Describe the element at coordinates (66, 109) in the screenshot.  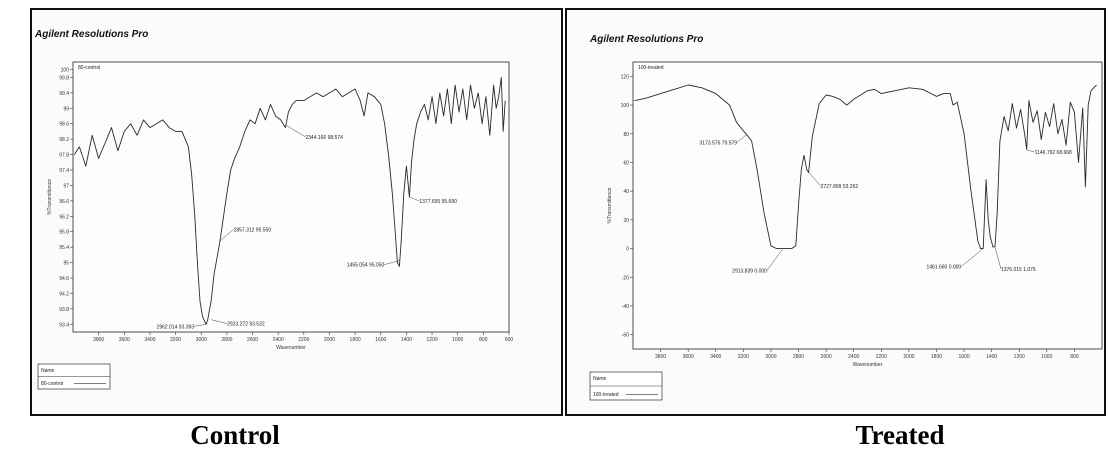
I see `y-tick-label: 99` at that location.